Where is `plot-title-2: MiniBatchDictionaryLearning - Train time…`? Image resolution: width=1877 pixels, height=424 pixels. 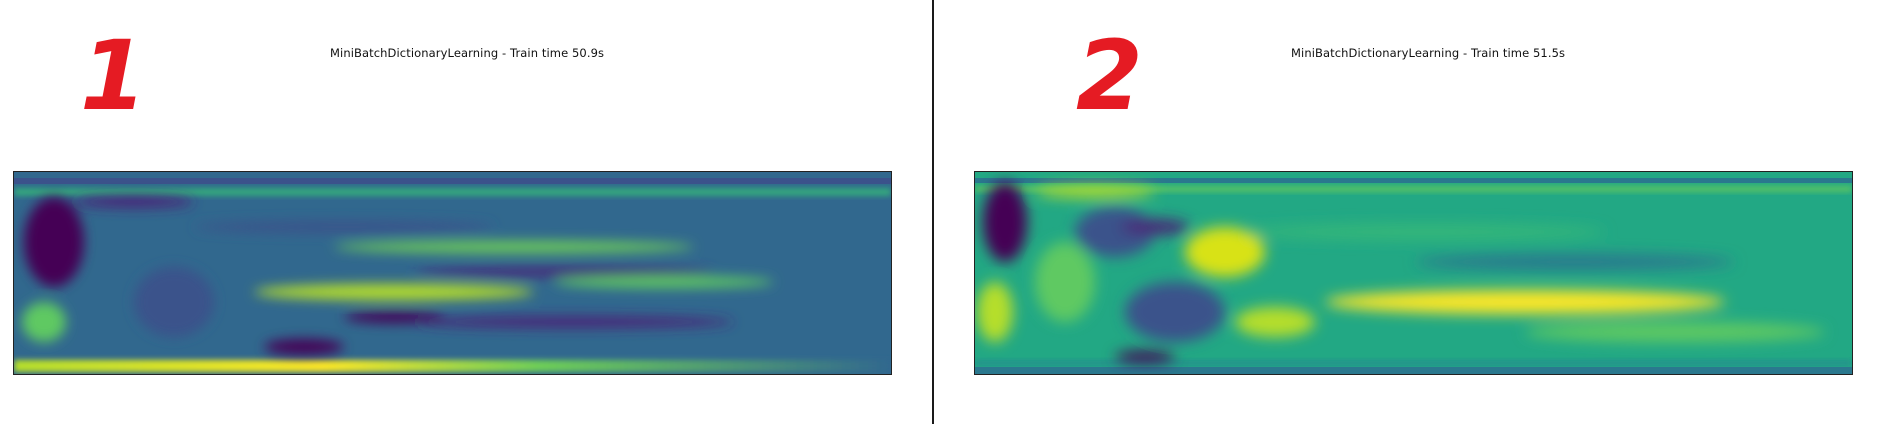 plot-title-2: MiniBatchDictionaryLearning - Train time… is located at coordinates (1428, 53).